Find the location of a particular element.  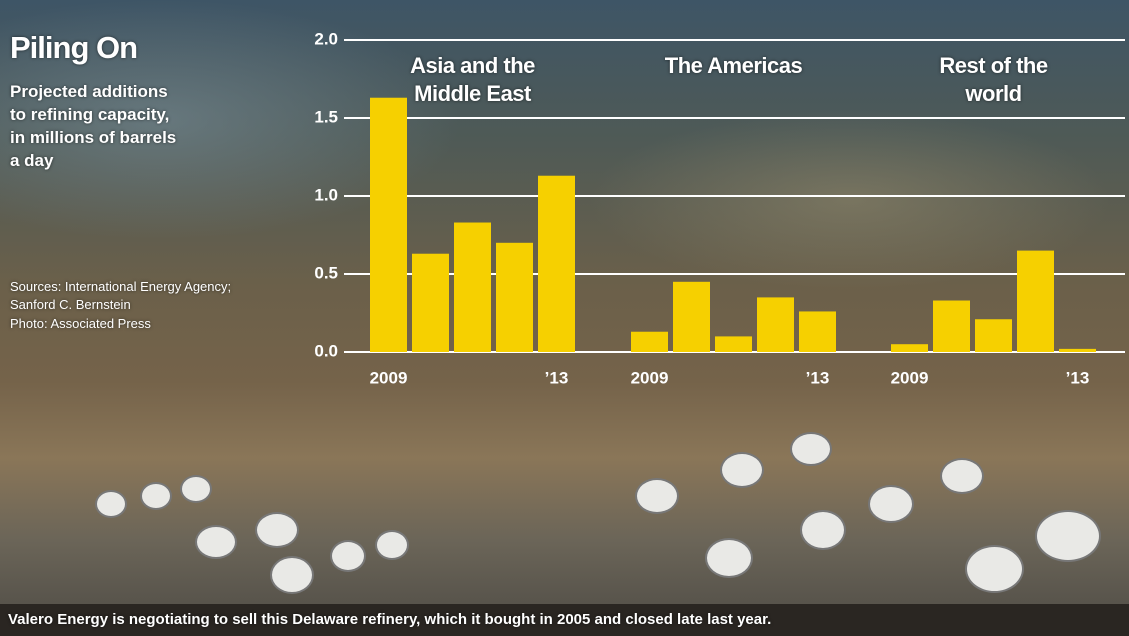

y-tick-label: 1.5 is located at coordinates (326, 116).